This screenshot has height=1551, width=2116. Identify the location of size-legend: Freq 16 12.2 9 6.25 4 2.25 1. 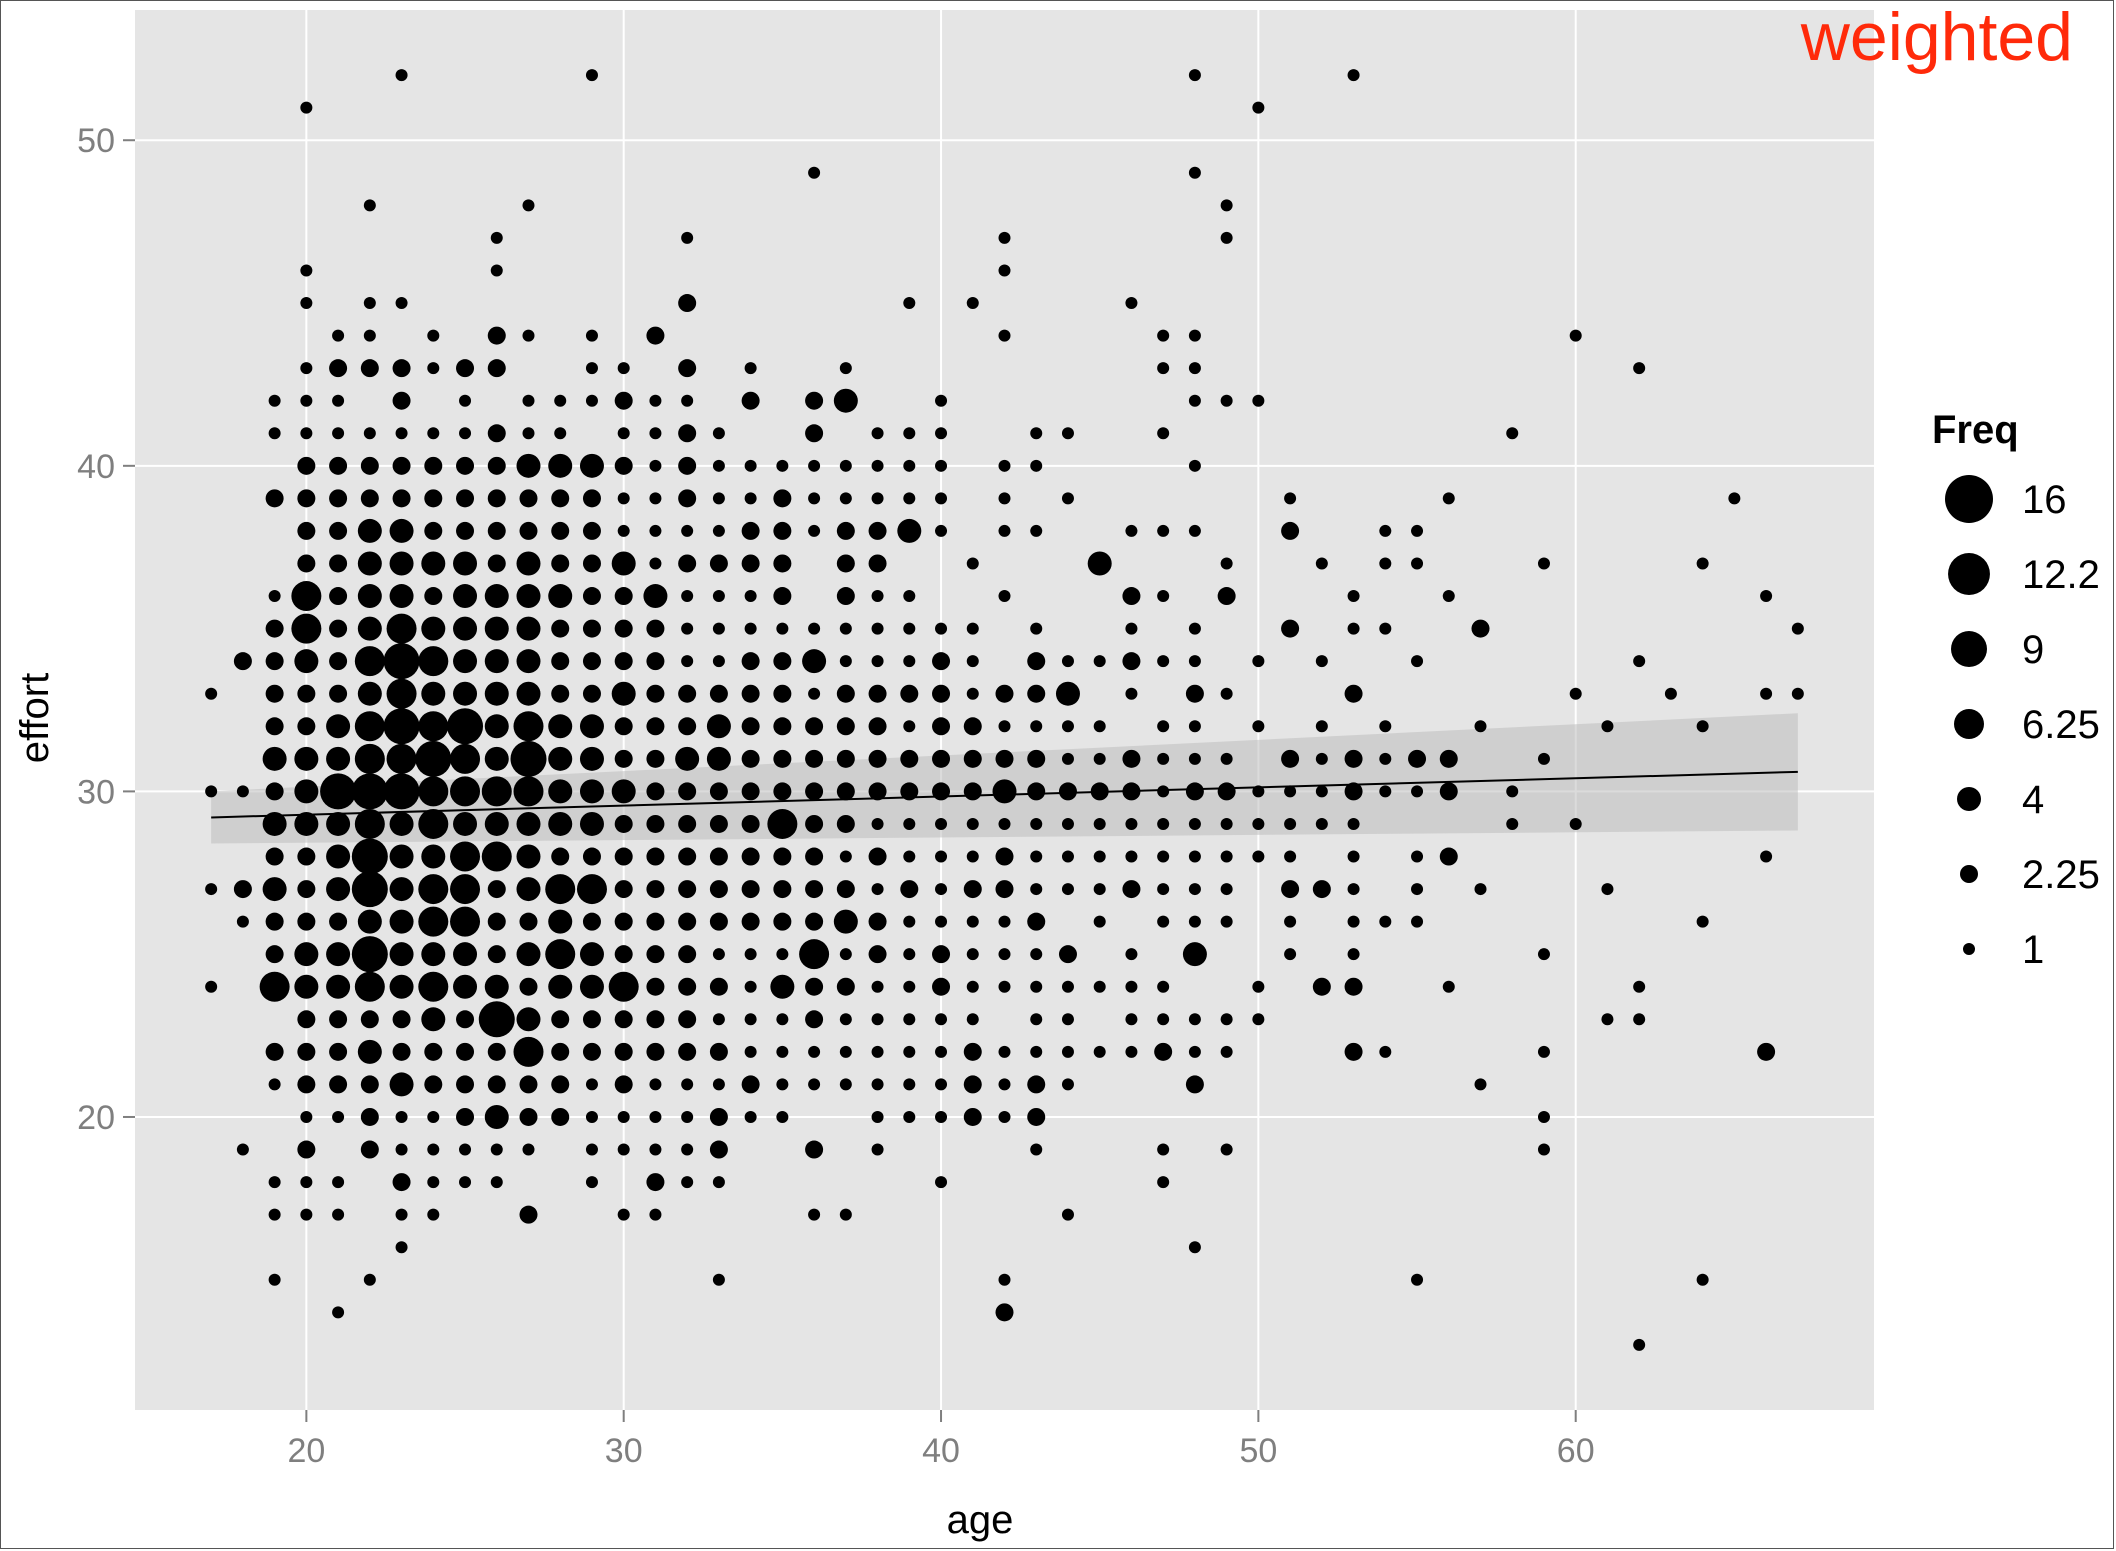
(2016, 690).